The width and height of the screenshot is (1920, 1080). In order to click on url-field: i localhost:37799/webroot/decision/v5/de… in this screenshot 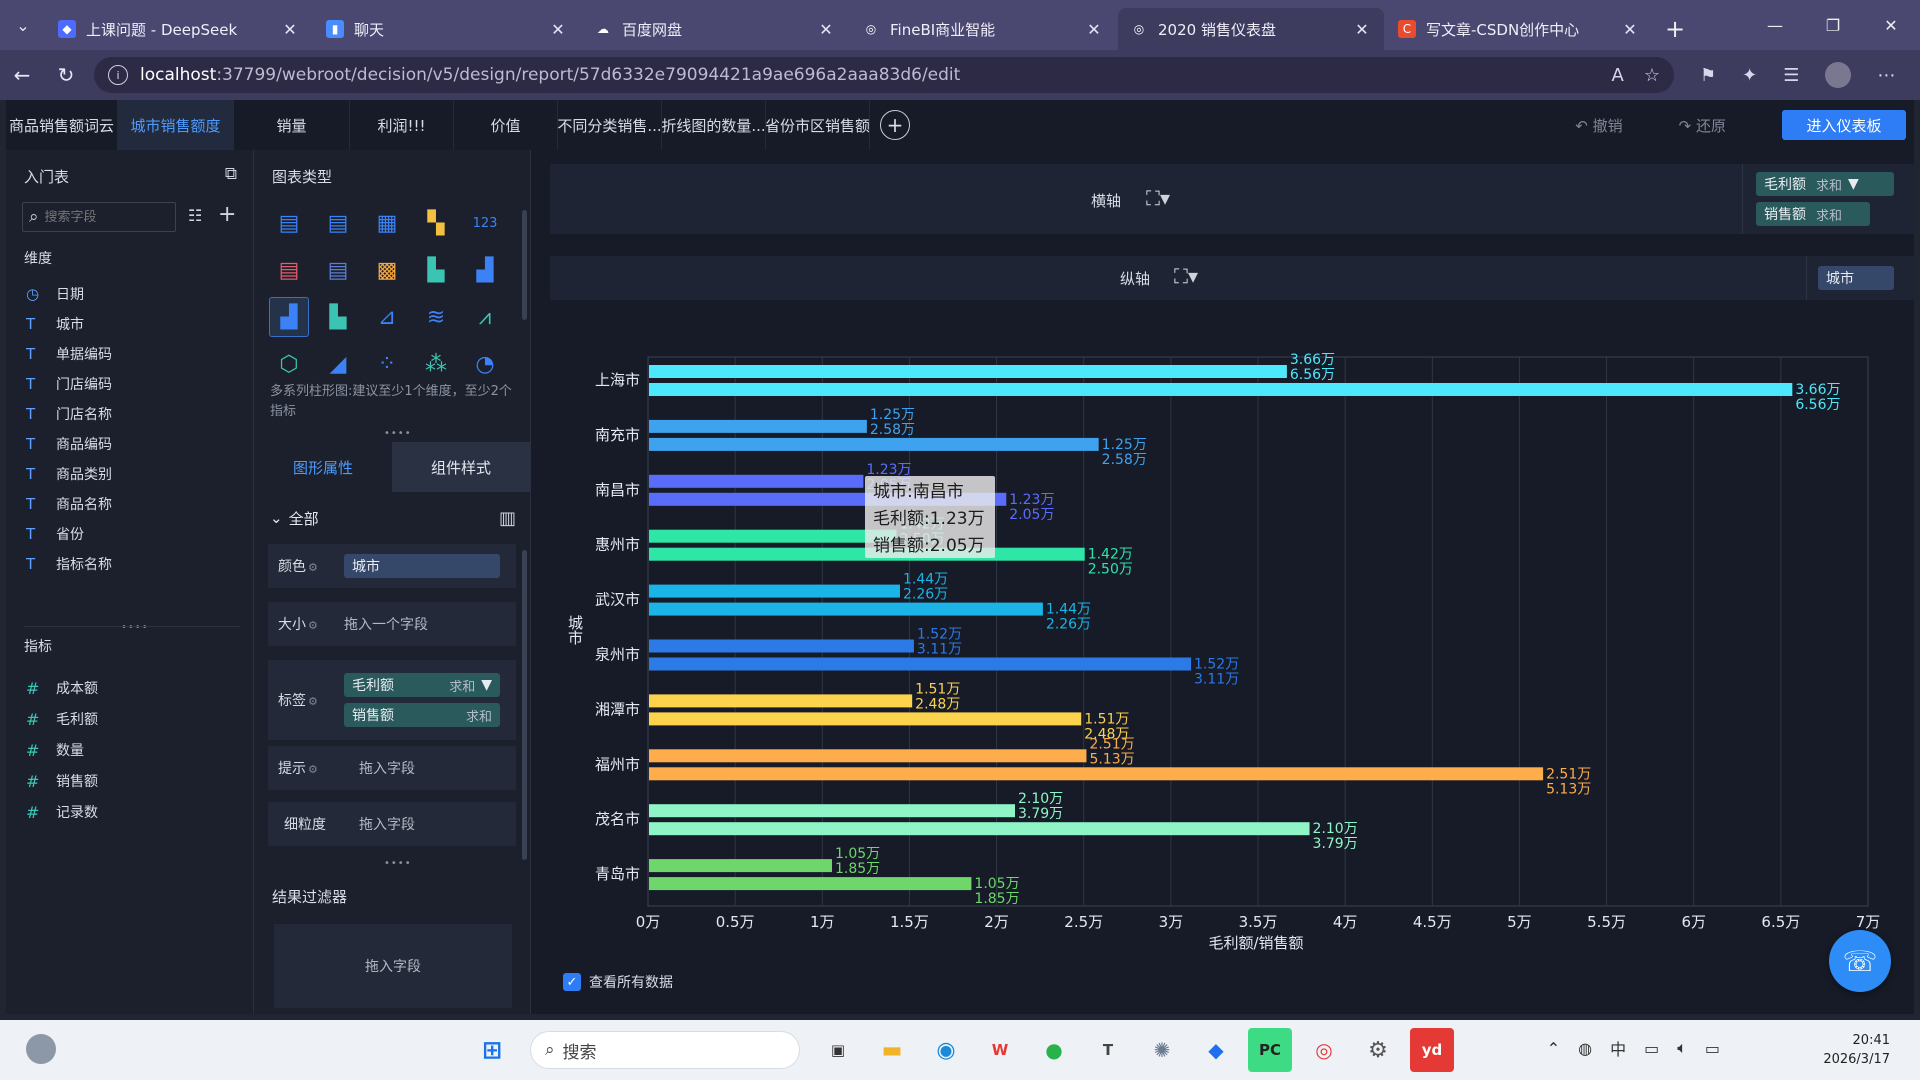, I will do `click(884, 75)`.